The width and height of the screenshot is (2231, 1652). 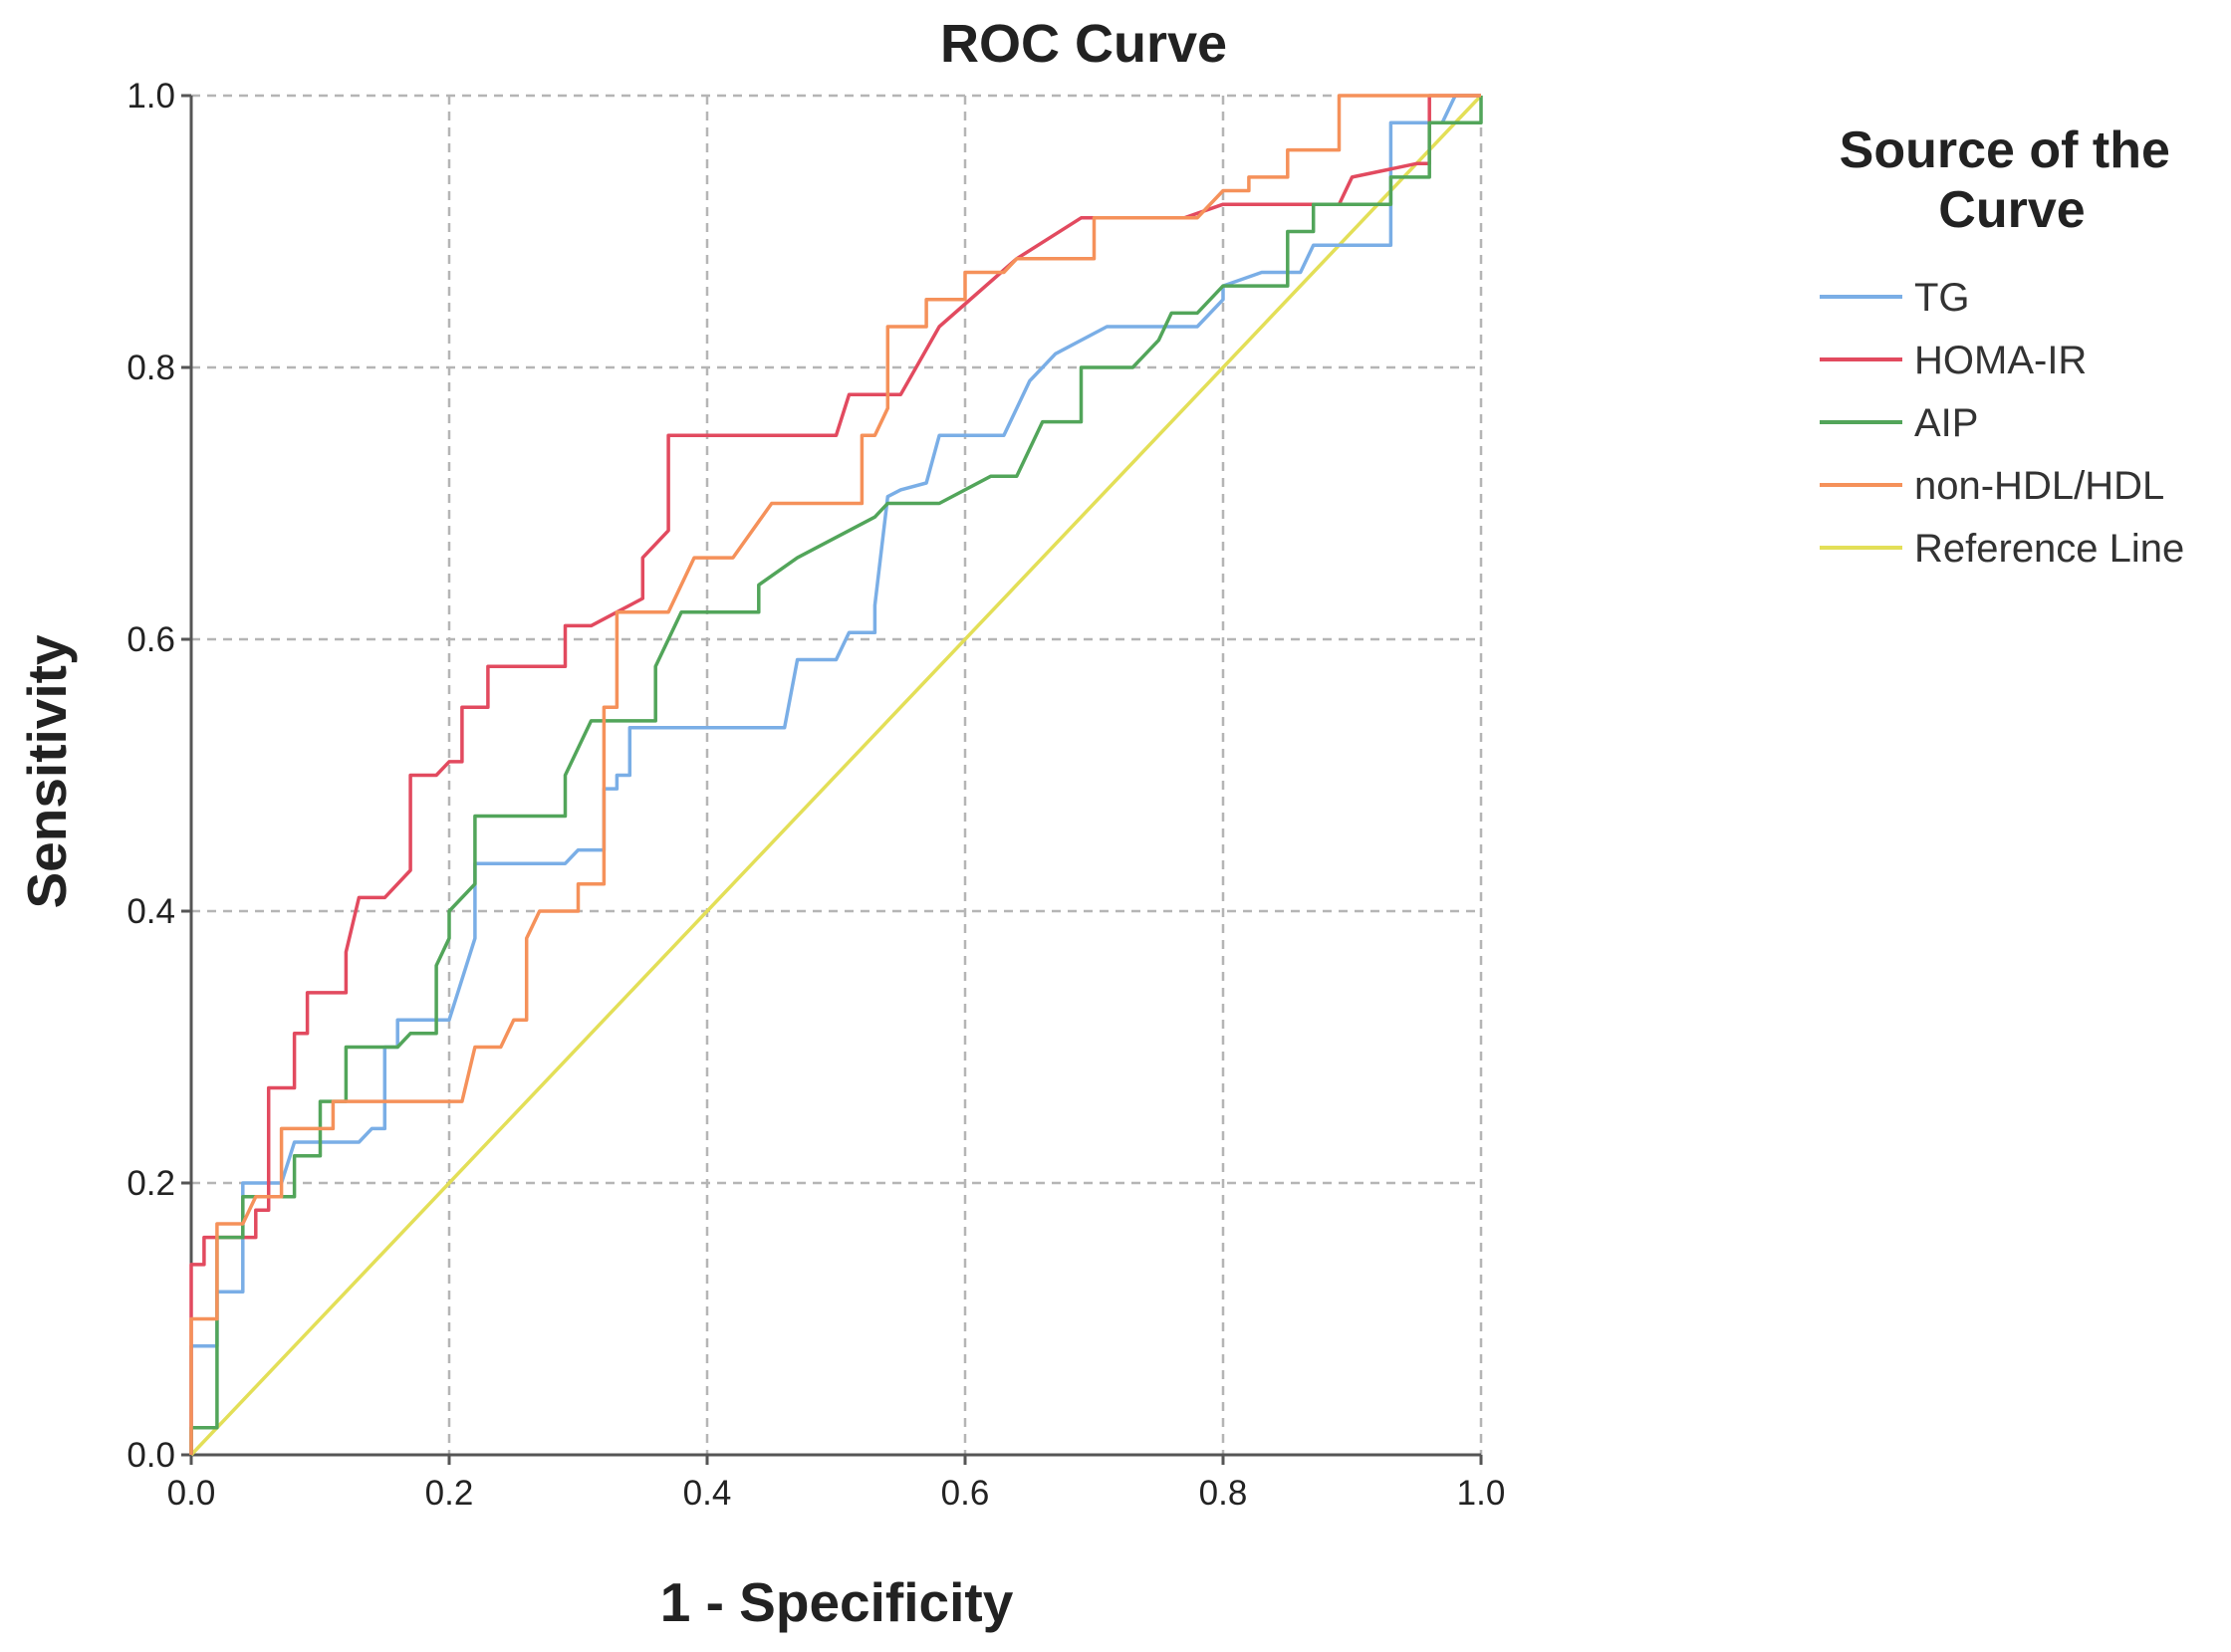 What do you see at coordinates (150, 96) in the screenshot?
I see `y-tick-label-5: 1.0` at bounding box center [150, 96].